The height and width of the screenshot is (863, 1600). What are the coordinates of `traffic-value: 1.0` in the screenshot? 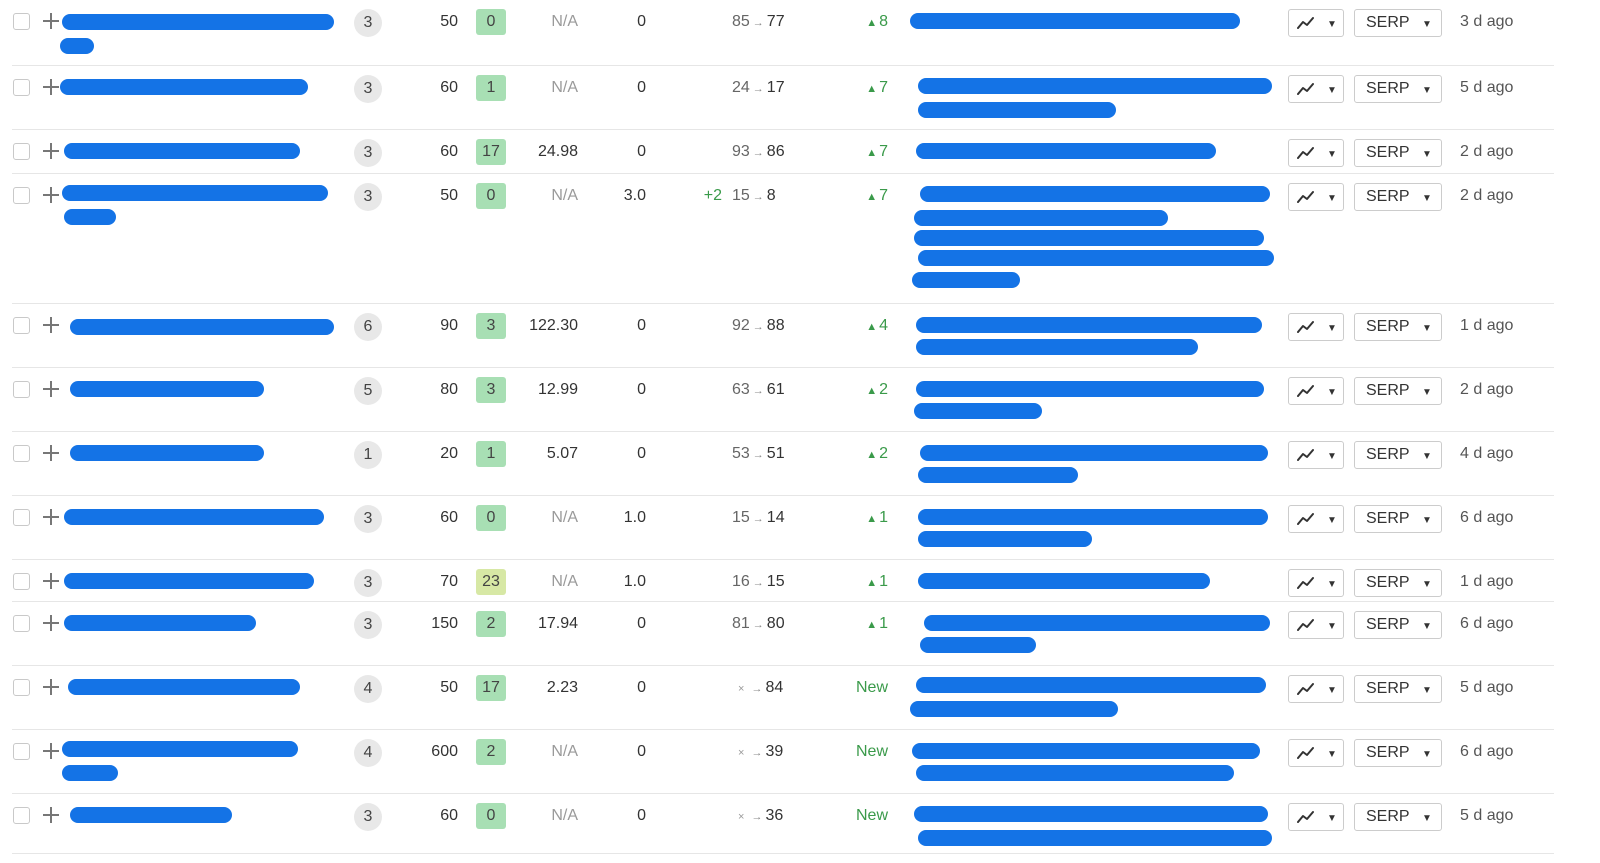 It's located at (634, 581).